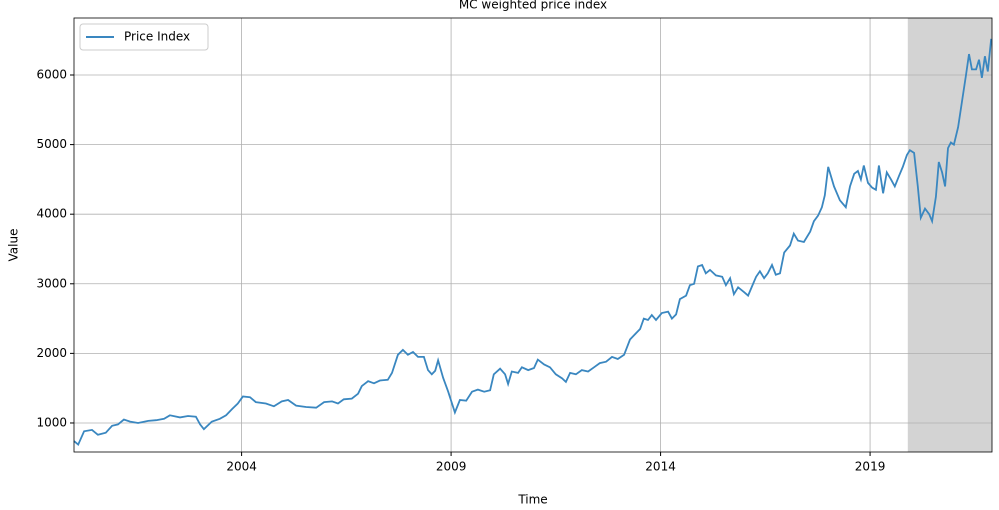  I want to click on x-tick-label: 2004, so click(241, 467).